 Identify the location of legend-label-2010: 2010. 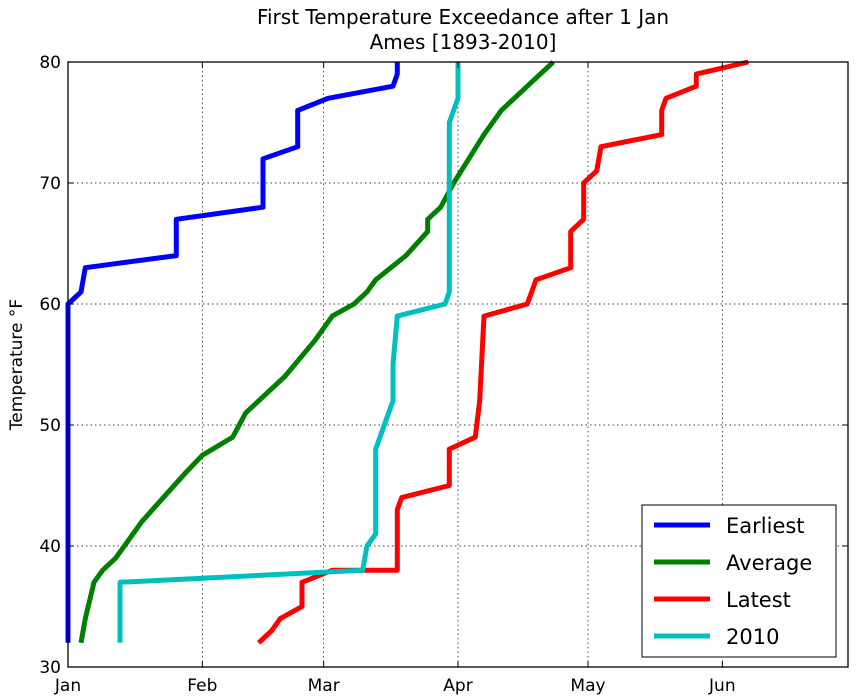
(752, 637).